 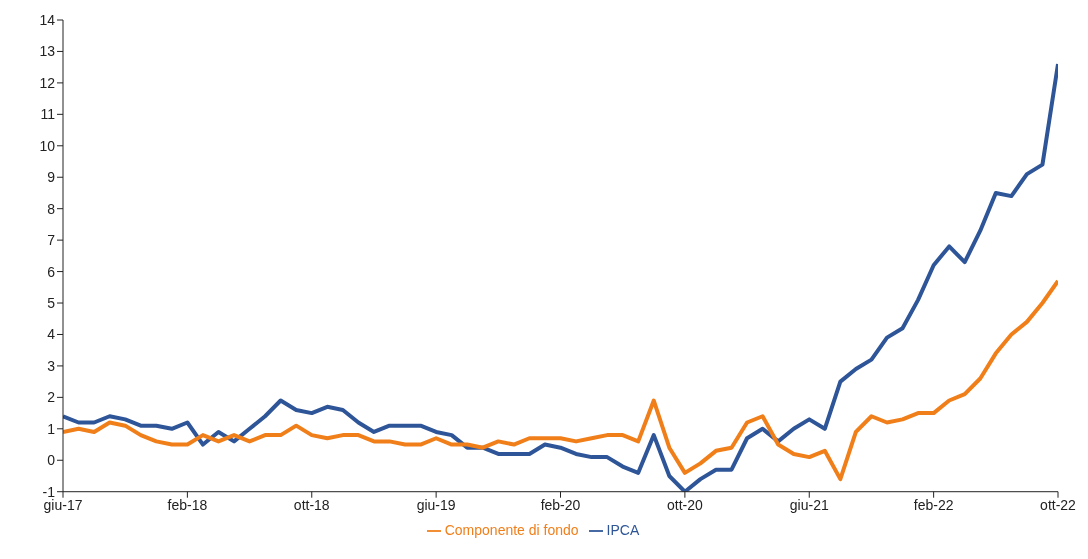 I want to click on x-tick-label: giu-21, so click(x=809, y=504).